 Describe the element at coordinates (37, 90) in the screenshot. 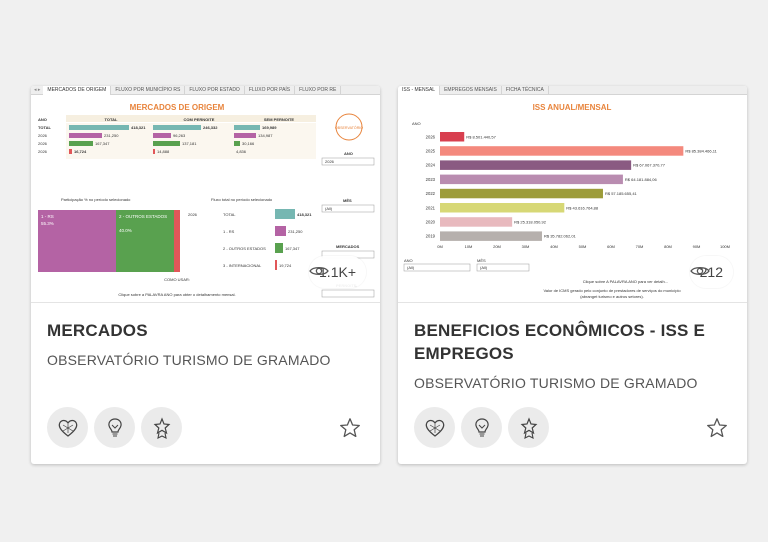

I see `tab-scroll-left-icon: ◂ ▸` at that location.